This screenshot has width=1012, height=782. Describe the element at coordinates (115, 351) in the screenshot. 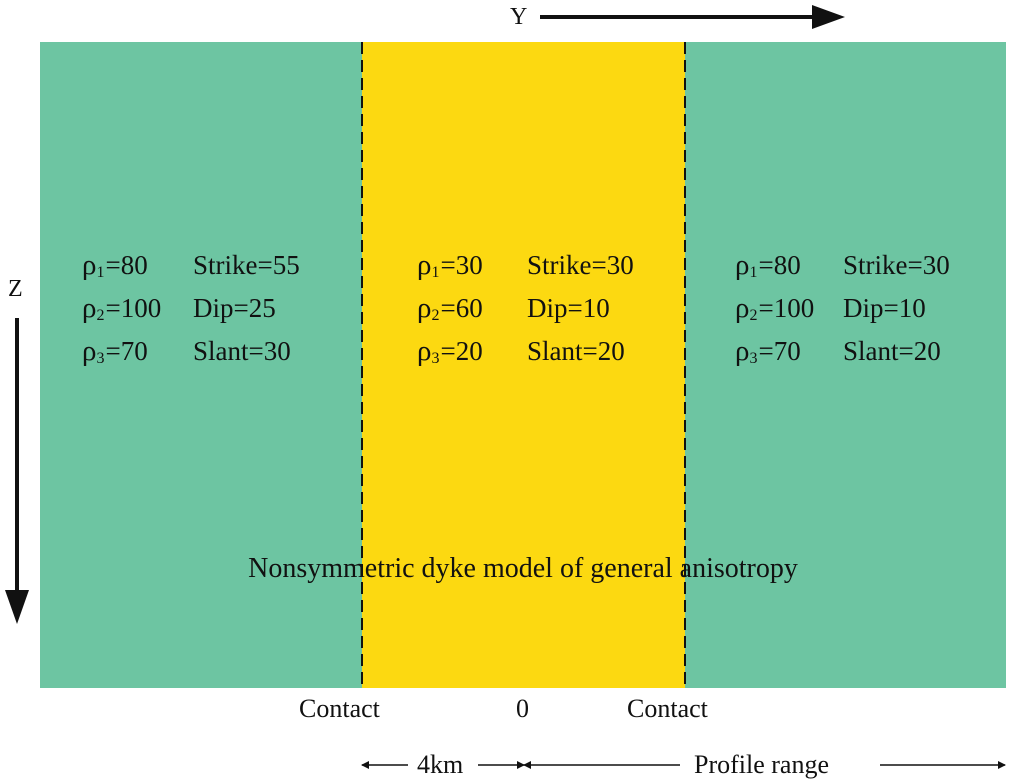

I see `left-rho3: ρ3=70` at that location.